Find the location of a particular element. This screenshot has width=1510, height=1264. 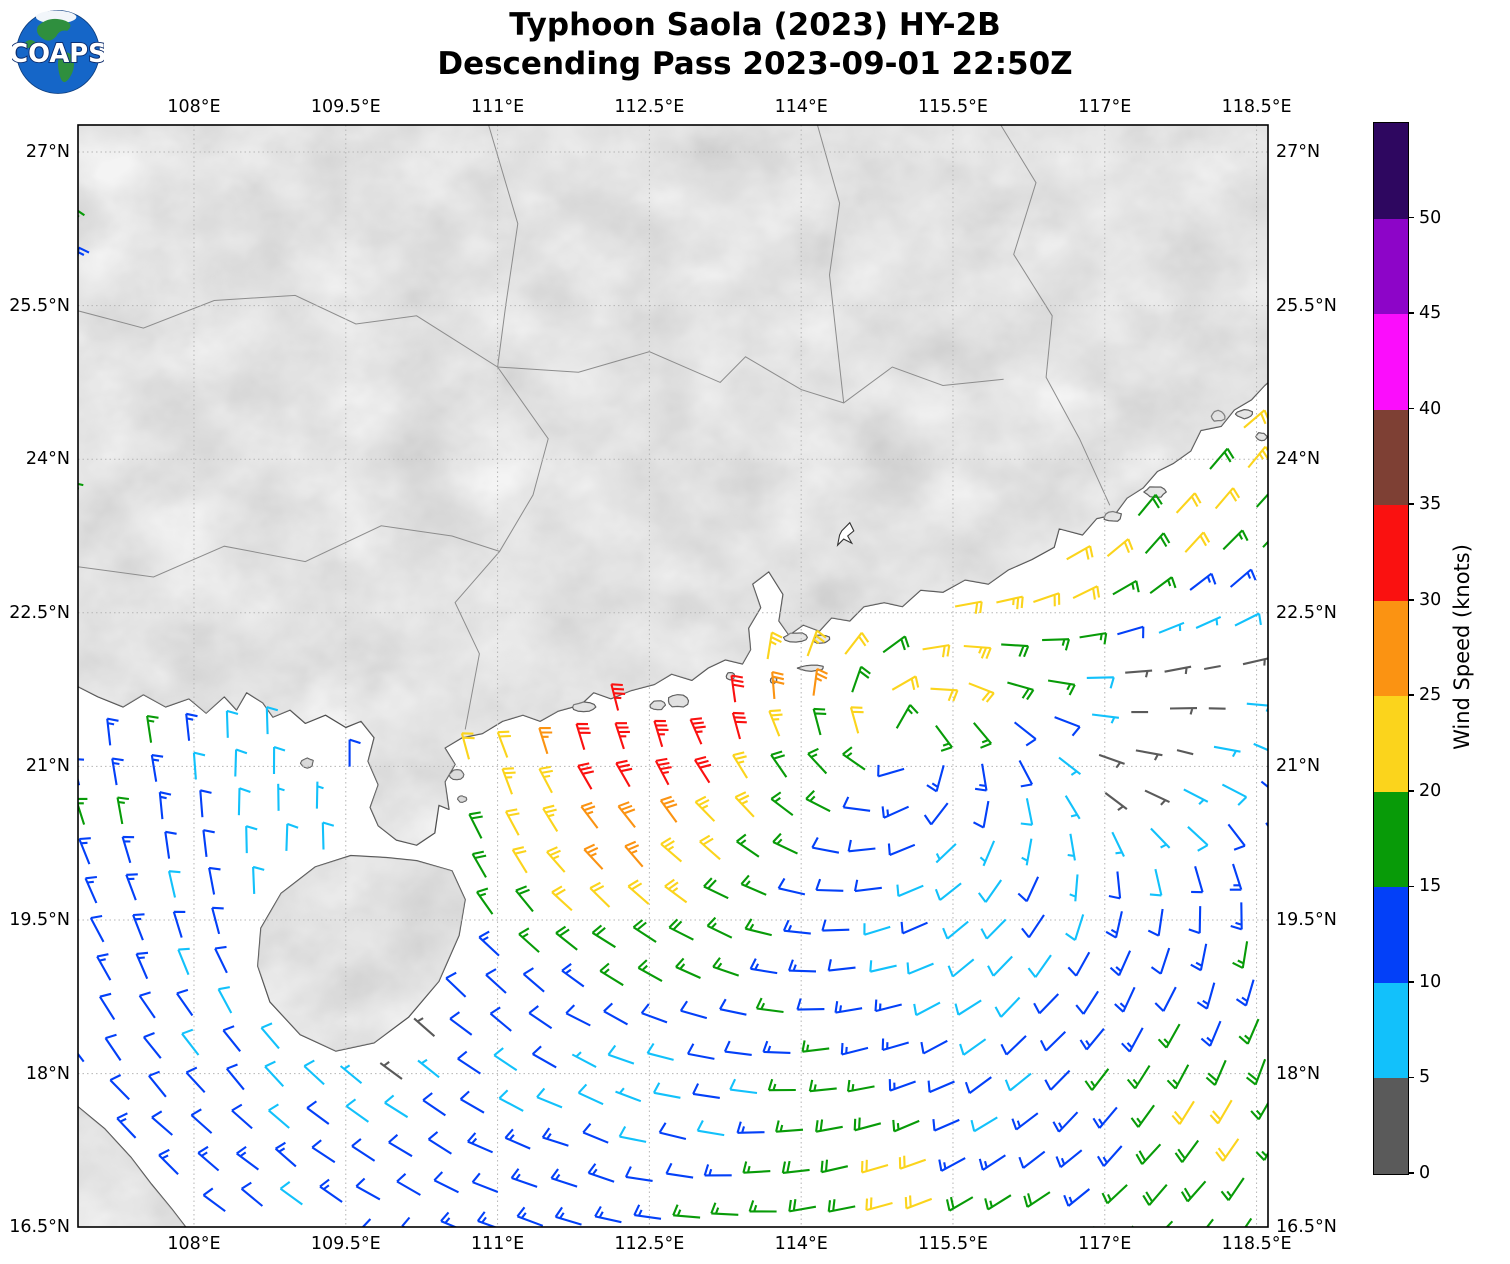

colorbar-tick-label: 35 is located at coordinates (1430, 504).